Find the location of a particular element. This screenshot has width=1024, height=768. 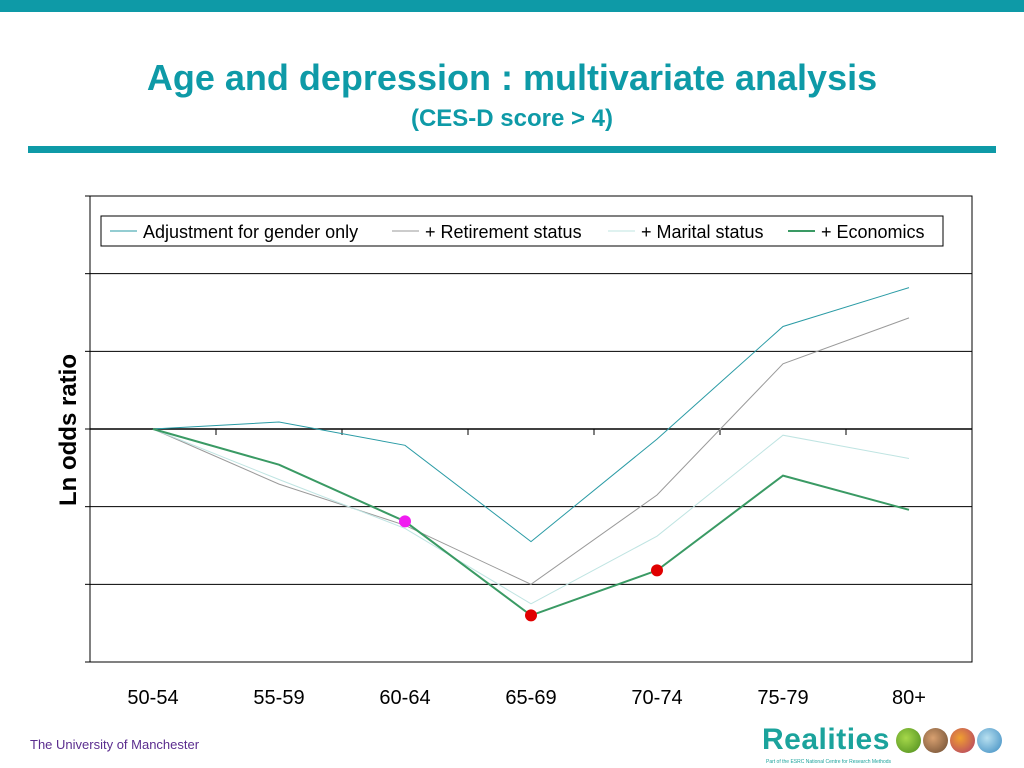

page-subtitle: (CES-D score > 4) is located at coordinates (512, 118).